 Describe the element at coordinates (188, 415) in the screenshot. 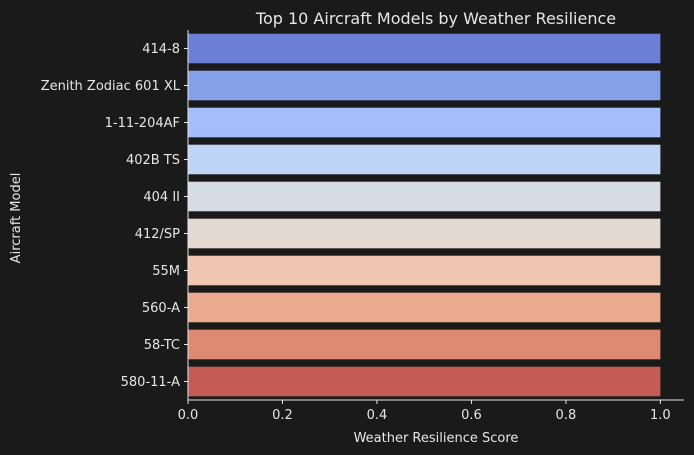

I see `x-tick-label: 0.0` at that location.